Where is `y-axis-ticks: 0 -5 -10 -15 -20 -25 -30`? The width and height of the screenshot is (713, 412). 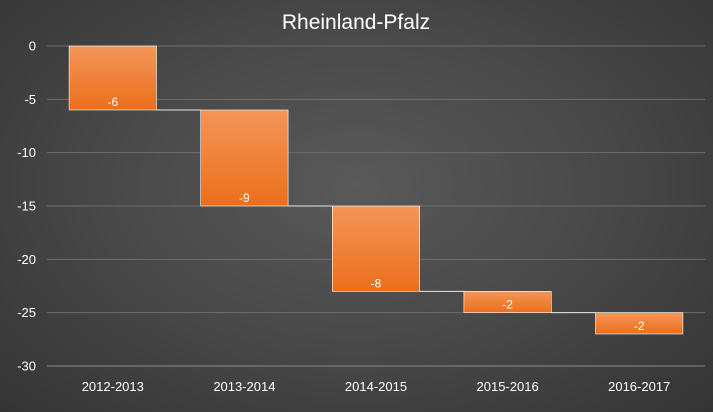
y-axis-ticks: 0 -5 -10 -15 -20 -25 -30 is located at coordinates (26, 206).